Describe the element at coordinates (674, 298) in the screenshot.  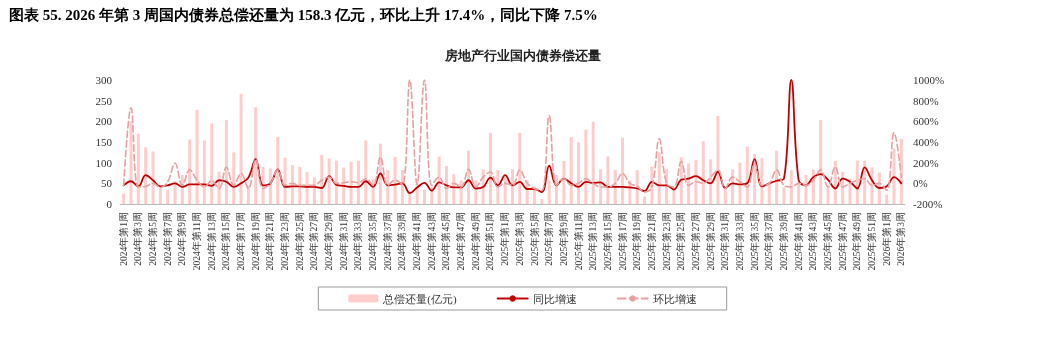
I see `legend-label: 环比增速` at that location.